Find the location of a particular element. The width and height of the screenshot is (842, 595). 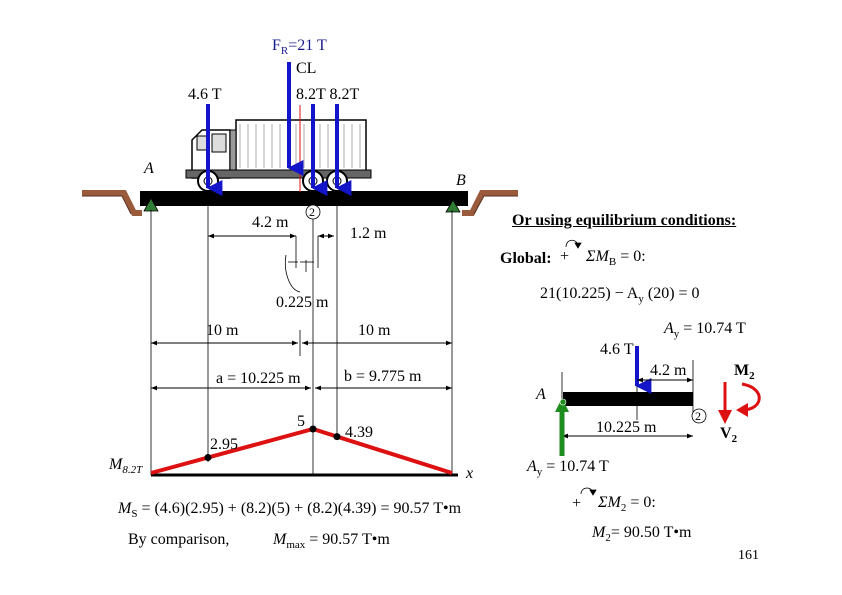

point-a-label: A is located at coordinates (149, 168).